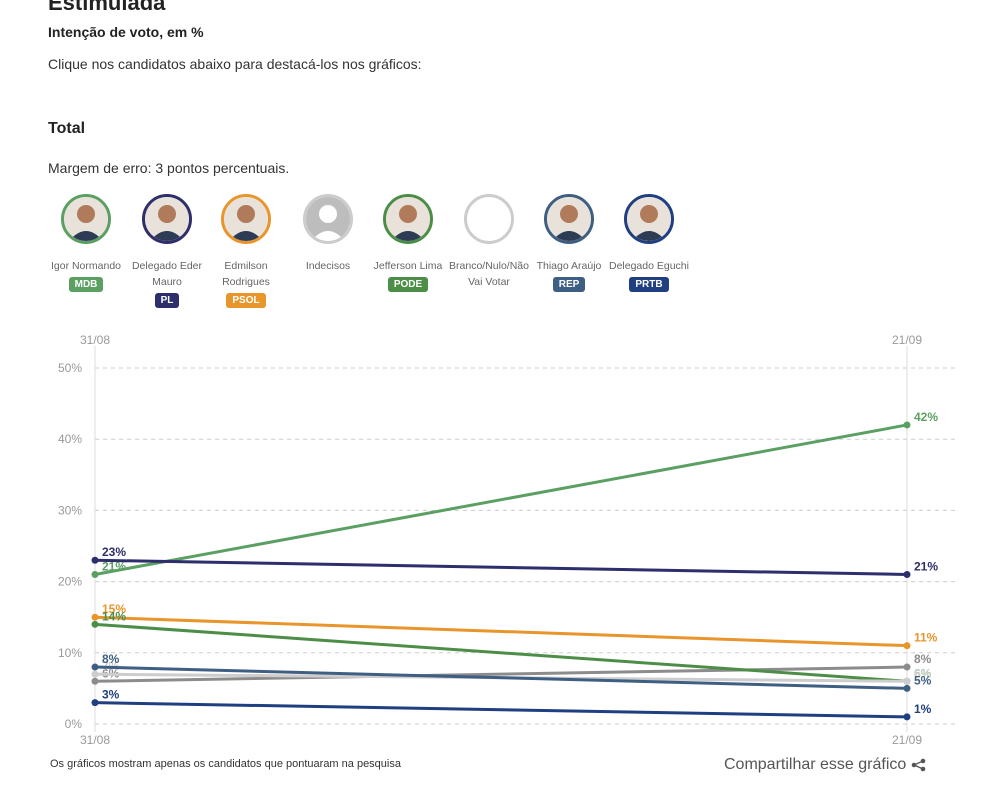 This screenshot has height=787, width=1000. I want to click on candidate: Indecisos, so click(328, 234).